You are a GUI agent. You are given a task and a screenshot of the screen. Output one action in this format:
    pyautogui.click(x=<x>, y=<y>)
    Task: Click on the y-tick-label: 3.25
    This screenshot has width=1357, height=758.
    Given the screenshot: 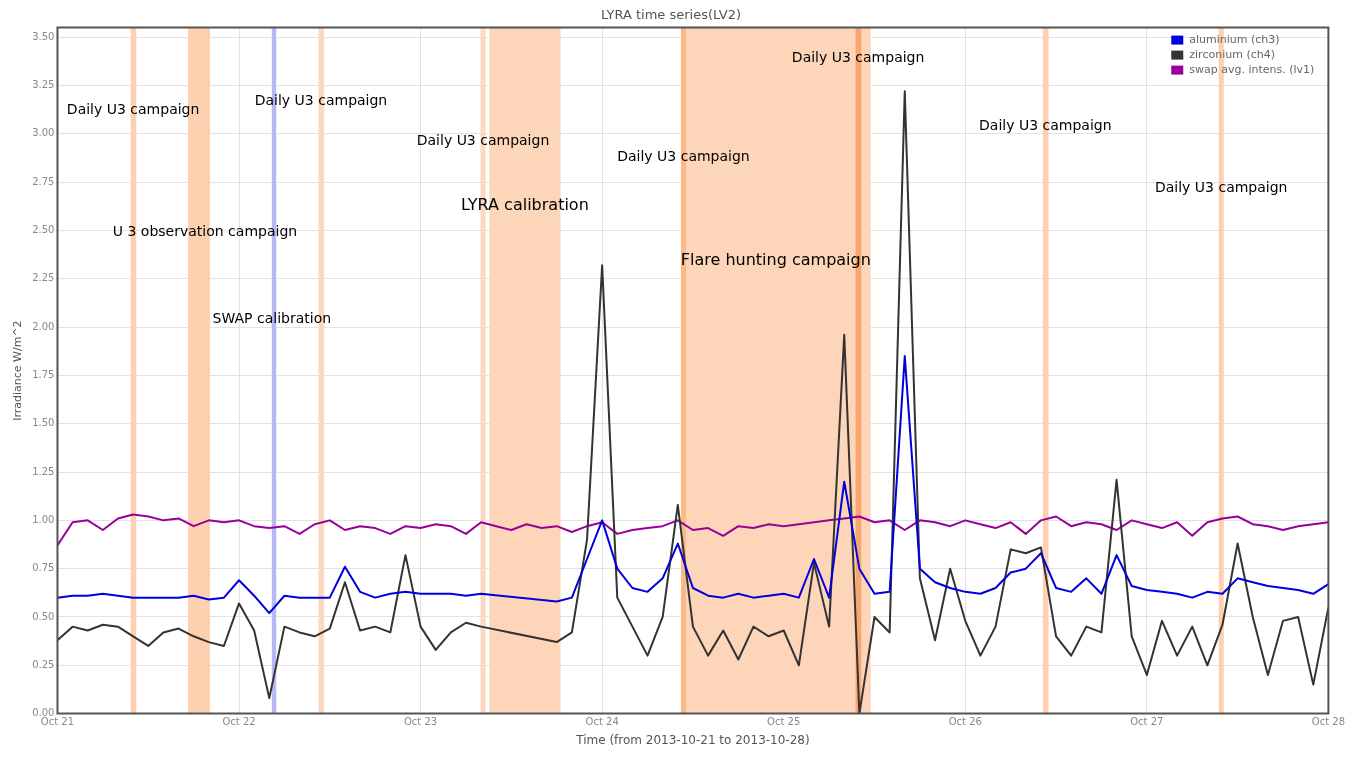 What is the action you would take?
    pyautogui.click(x=43, y=85)
    